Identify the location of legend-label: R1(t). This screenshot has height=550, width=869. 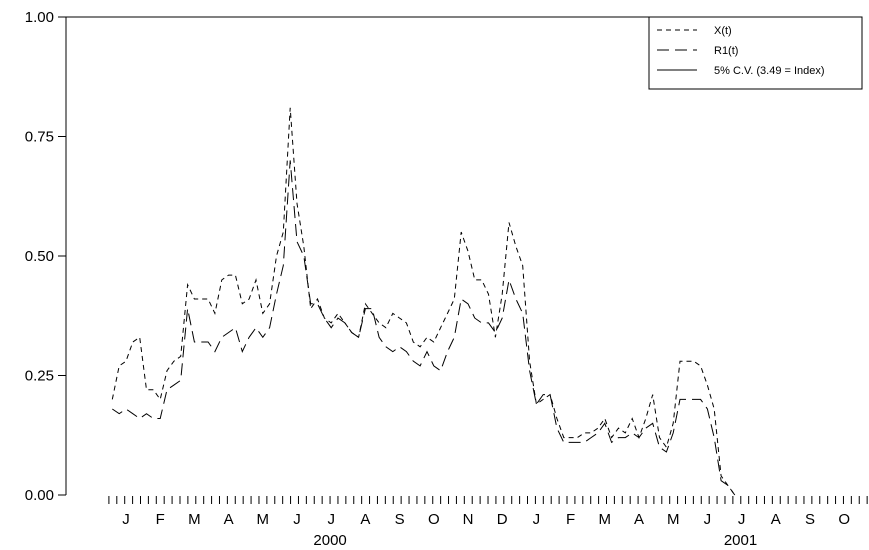
(726, 51).